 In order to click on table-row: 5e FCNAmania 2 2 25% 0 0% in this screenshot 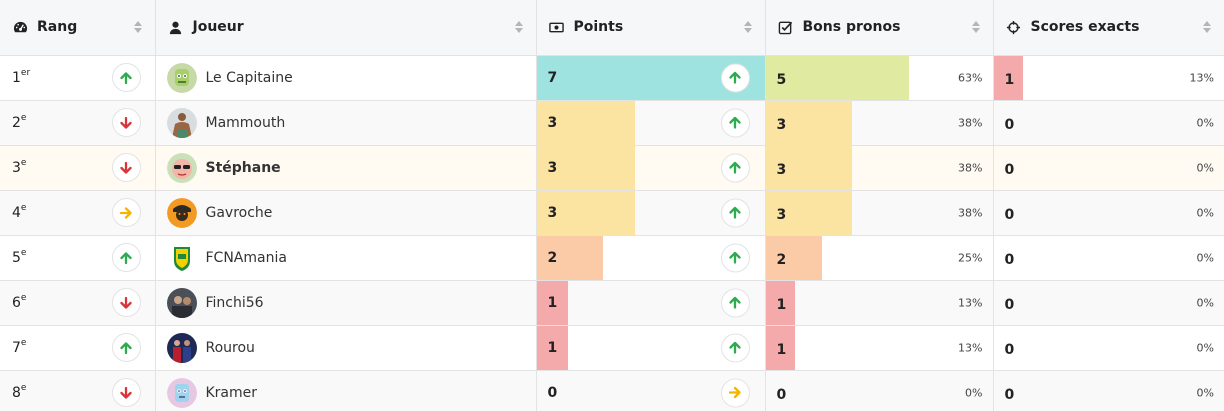, I will do `click(612, 258)`.